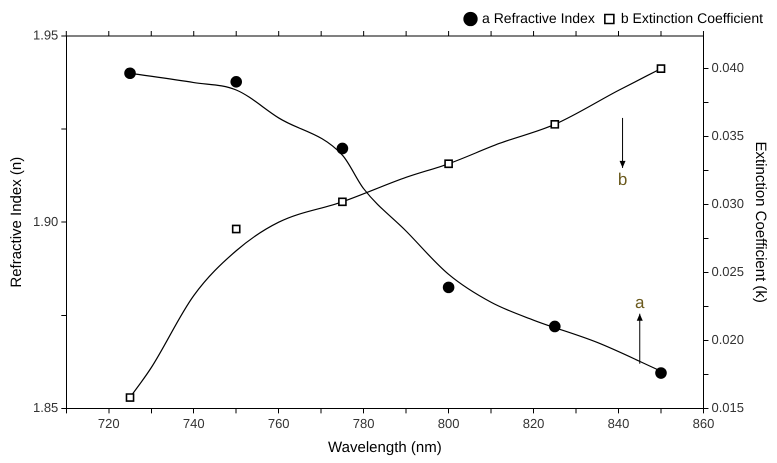  I want to click on x-tick-label: 720, so click(109, 423).